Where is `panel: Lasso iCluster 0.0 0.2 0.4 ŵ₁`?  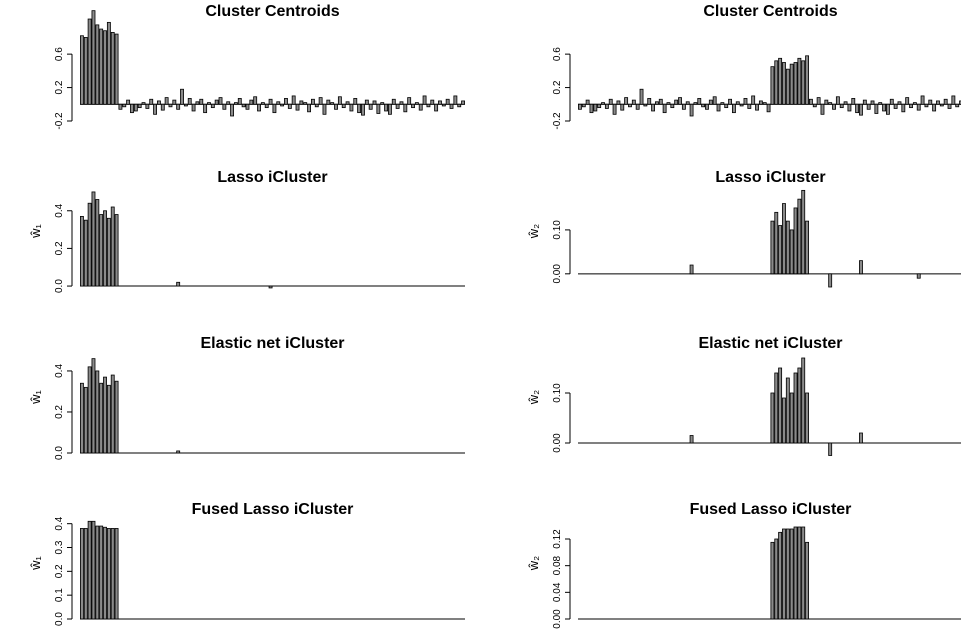
panel: Lasso iCluster 0.0 0.2 0.4 ŵ₁ is located at coordinates (246, 231).